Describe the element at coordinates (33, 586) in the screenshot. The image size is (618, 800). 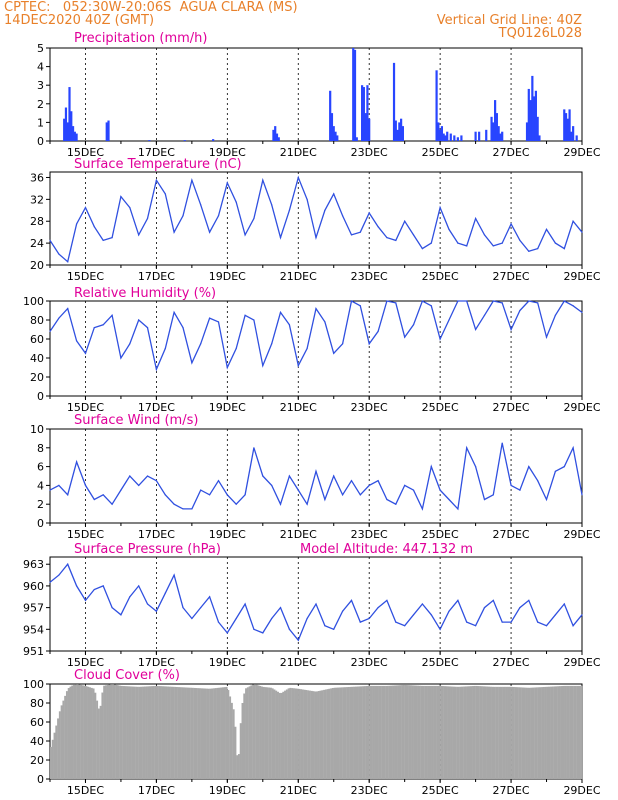
I see `y-tick-label: 960` at that location.